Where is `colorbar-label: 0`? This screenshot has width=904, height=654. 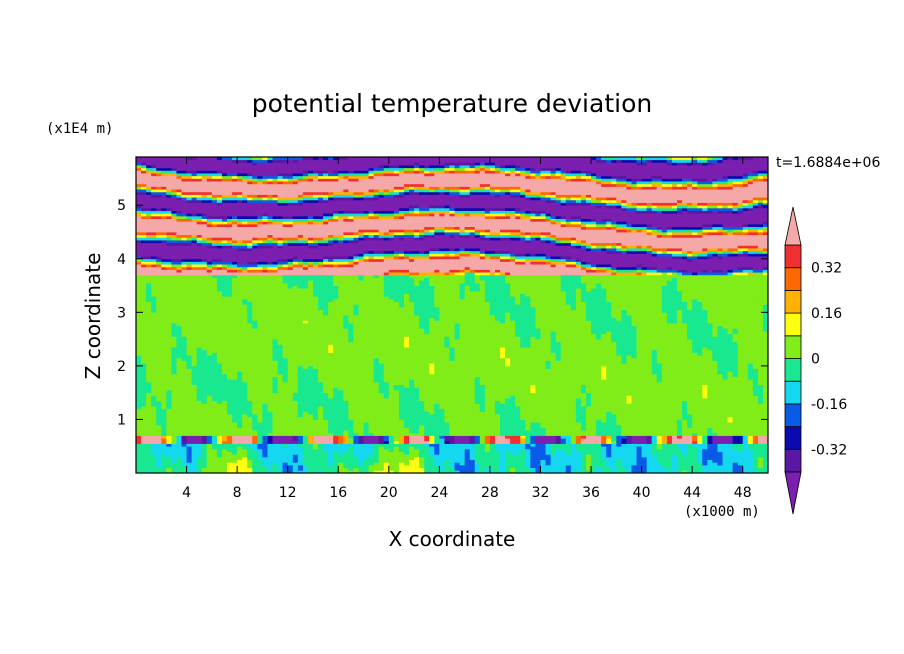 colorbar-label: 0 is located at coordinates (815, 360).